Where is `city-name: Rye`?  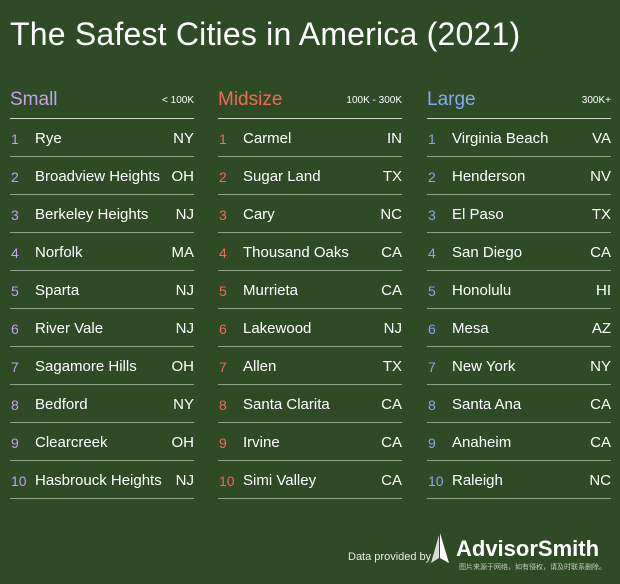 city-name: Rye is located at coordinates (48, 138).